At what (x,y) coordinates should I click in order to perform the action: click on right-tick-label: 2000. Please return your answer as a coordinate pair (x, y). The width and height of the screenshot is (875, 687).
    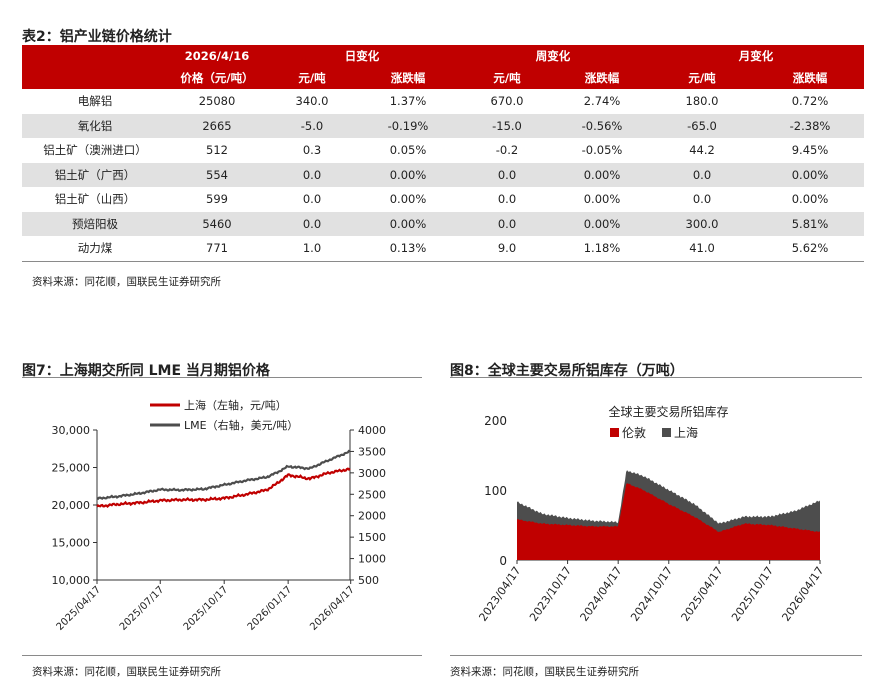
    Looking at the image, I should click on (372, 516).